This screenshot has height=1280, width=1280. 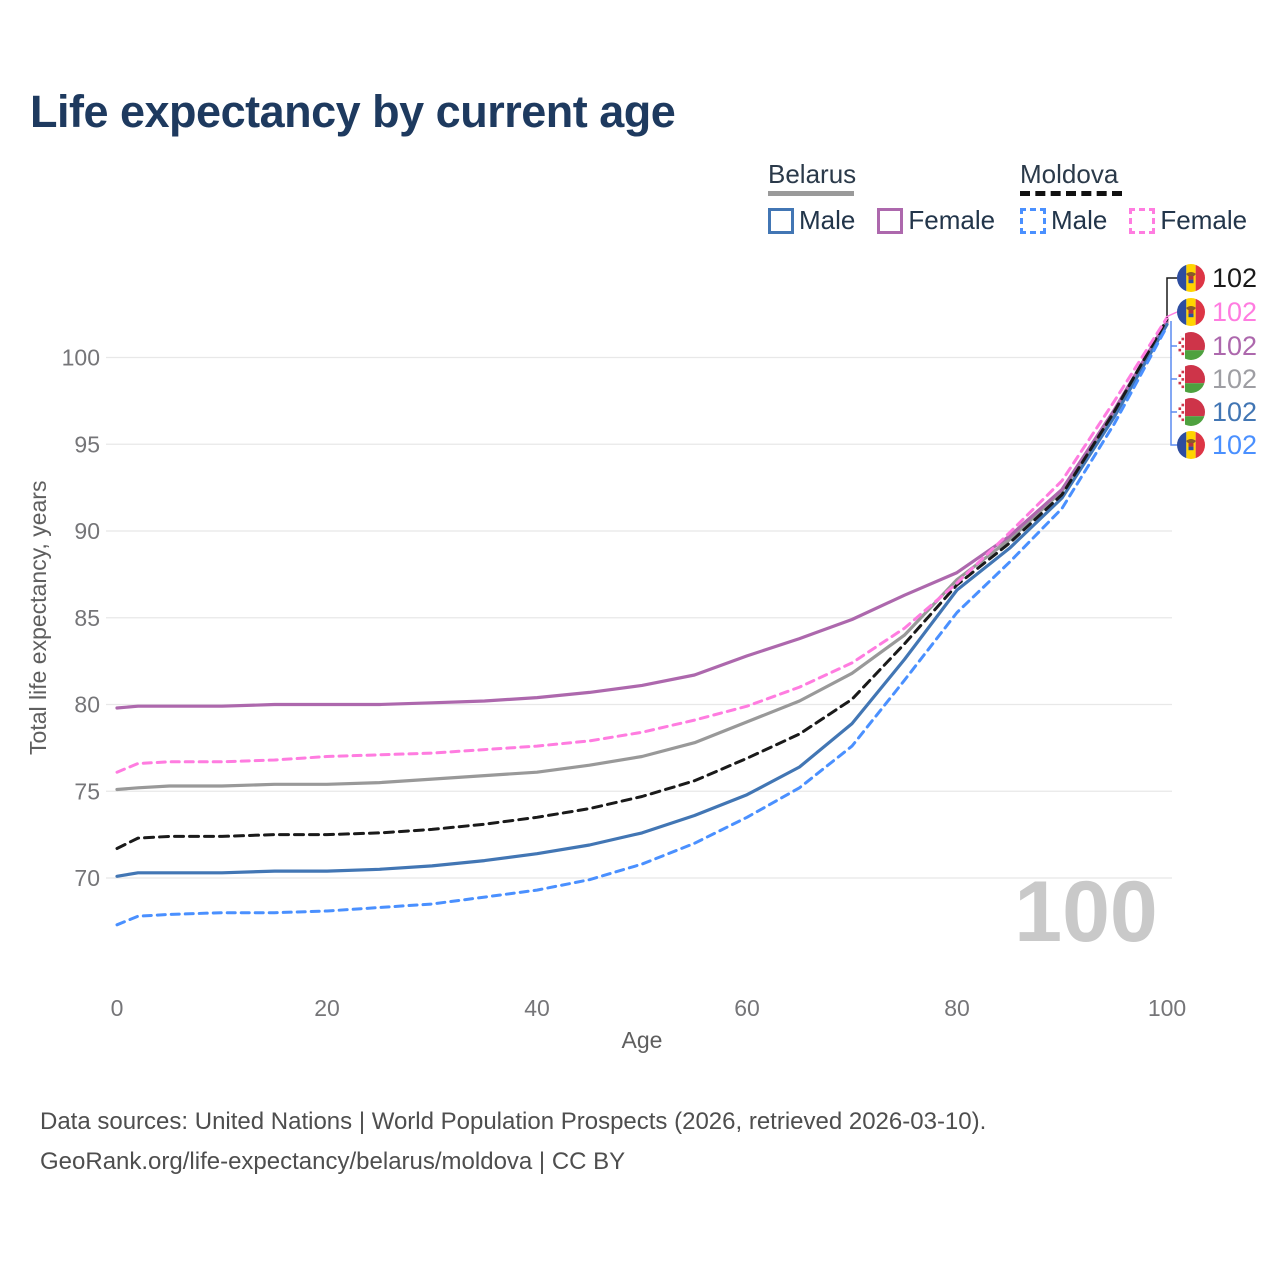 I want to click on x-tick-label: 40, so click(x=537, y=1008).